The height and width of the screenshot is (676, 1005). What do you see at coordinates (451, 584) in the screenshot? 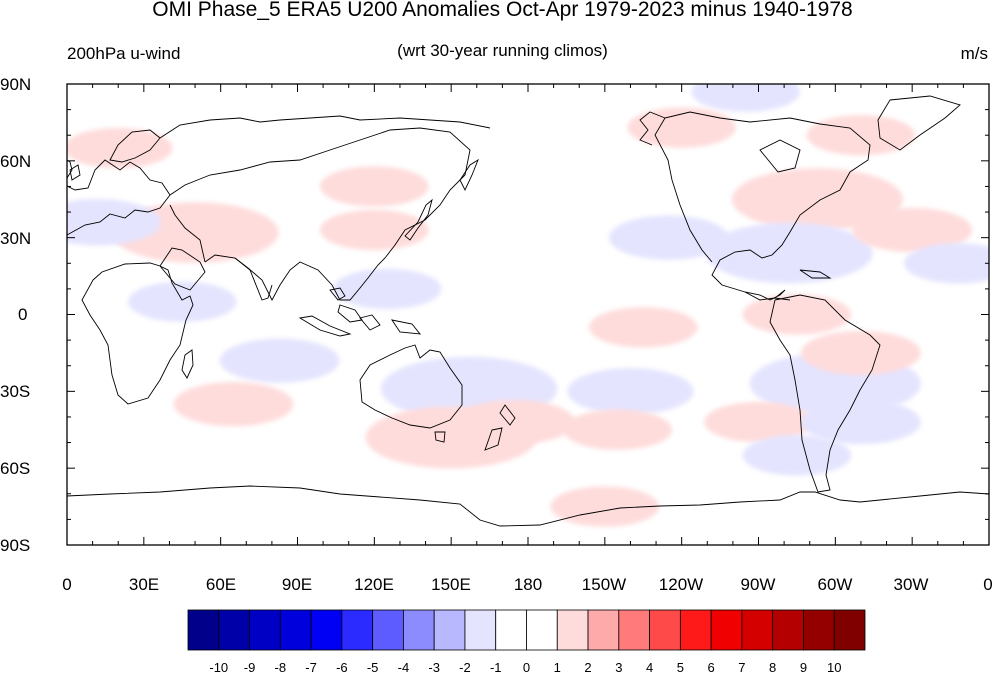
I see `lon-label: 150E` at bounding box center [451, 584].